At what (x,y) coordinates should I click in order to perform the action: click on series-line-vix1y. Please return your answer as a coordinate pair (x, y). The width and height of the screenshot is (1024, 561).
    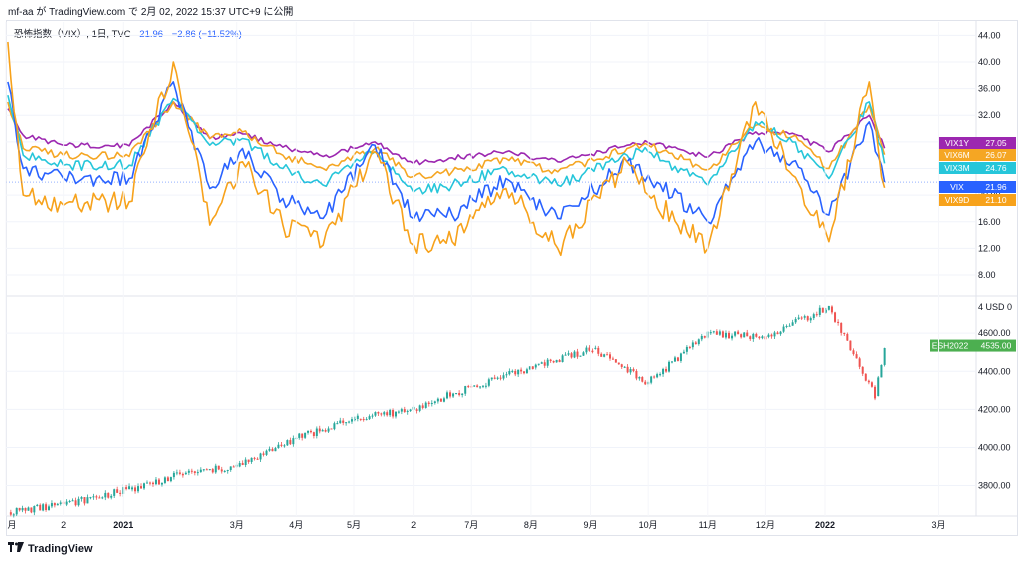
    Looking at the image, I should click on (446, 133).